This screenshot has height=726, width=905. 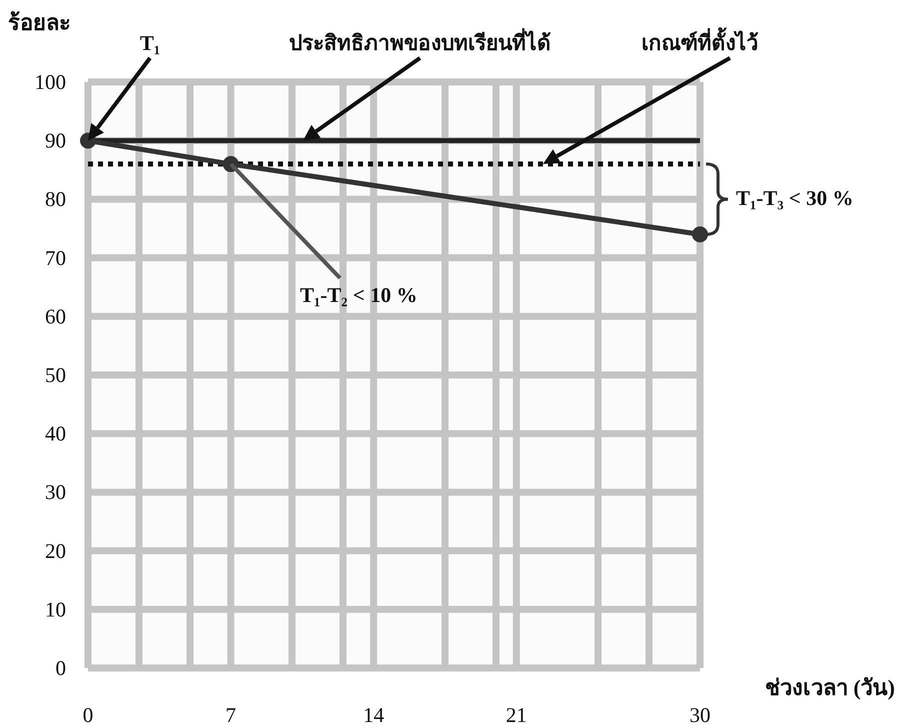 I want to click on y-tick-label: 30, so click(x=55, y=492).